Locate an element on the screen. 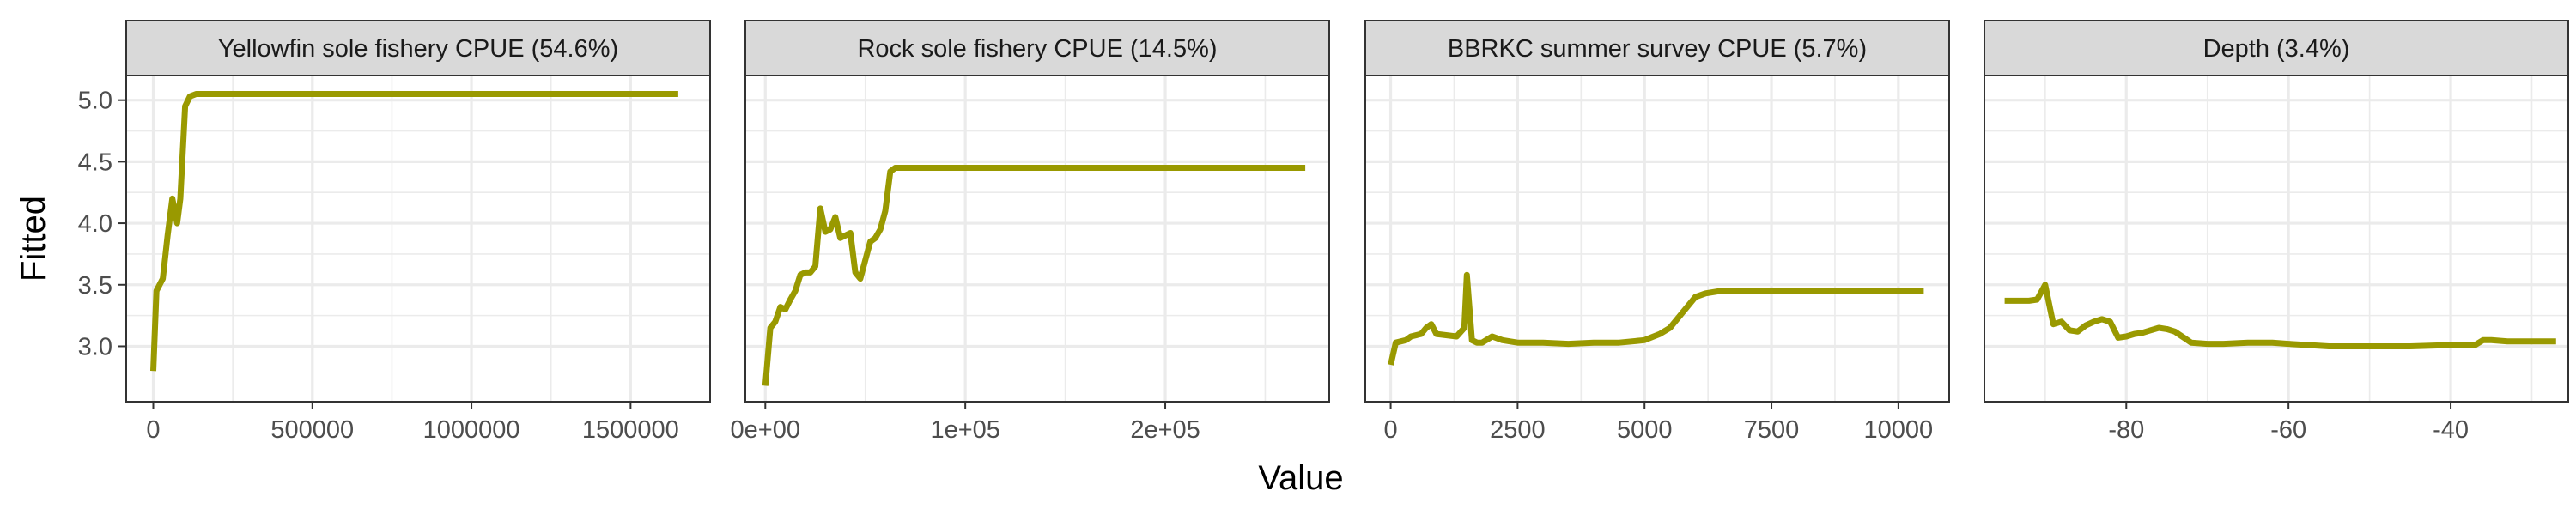  x-tick-label: 1e+05 is located at coordinates (965, 430).